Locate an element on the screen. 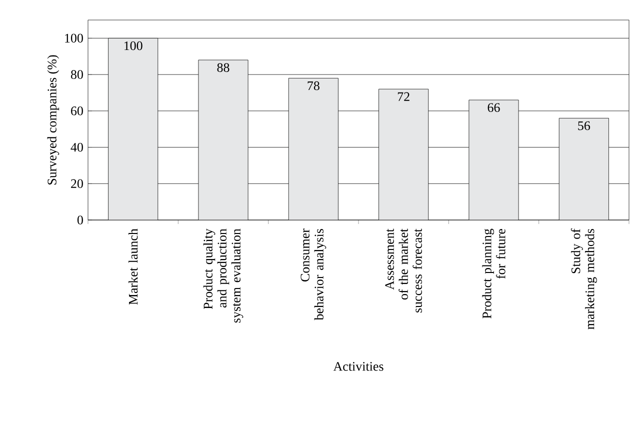 The height and width of the screenshot is (444, 631). x-tick-label: Consumer behavior analysis is located at coordinates (313, 274).